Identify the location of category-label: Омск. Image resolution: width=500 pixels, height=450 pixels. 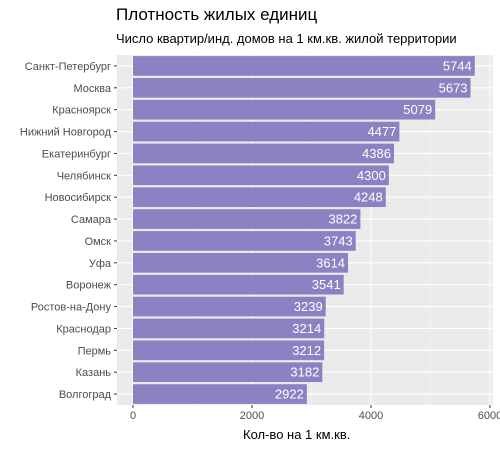
(98, 242).